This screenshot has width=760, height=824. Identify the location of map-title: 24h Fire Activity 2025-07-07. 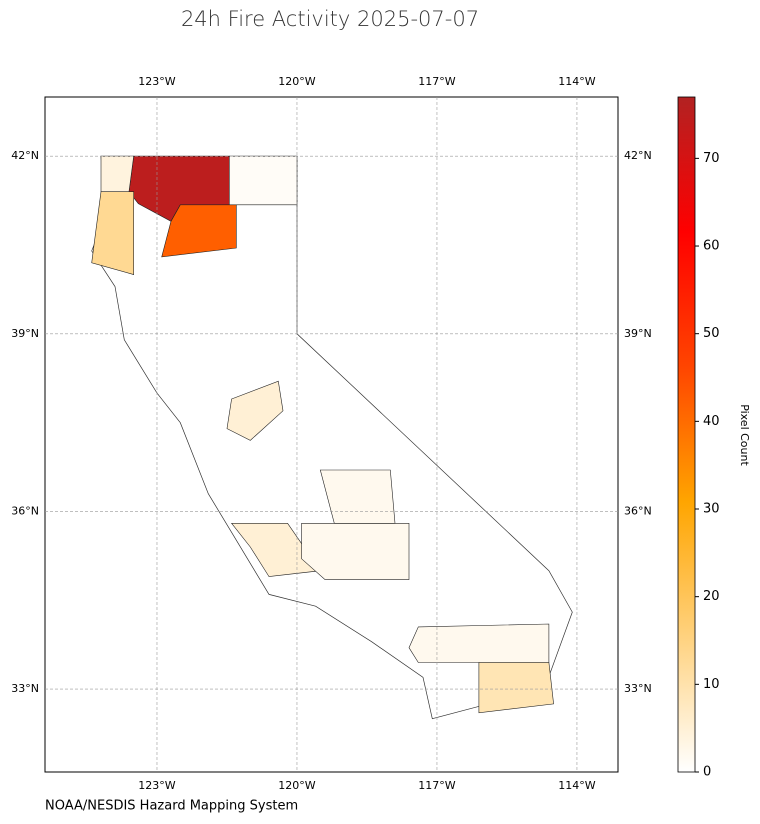
(330, 19).